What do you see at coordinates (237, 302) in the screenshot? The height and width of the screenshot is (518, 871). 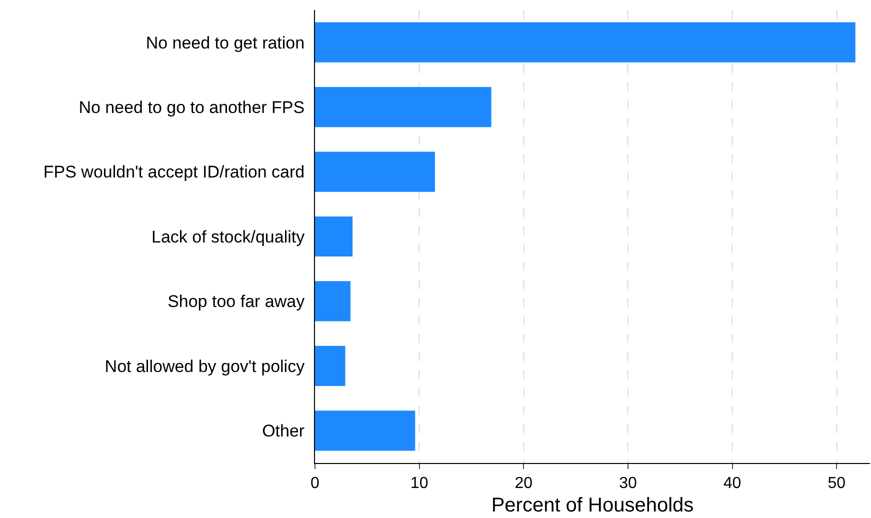 I see `y-tick-label: Shop too far away` at bounding box center [237, 302].